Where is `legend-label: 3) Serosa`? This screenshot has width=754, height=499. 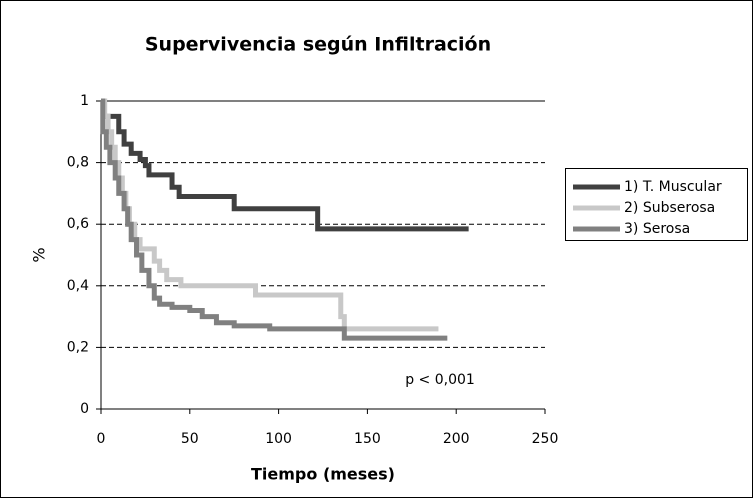
legend-label: 3) Serosa is located at coordinates (657, 229).